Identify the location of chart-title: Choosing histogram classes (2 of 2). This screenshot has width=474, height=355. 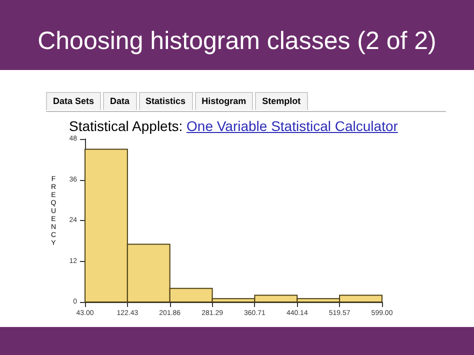
(237, 41).